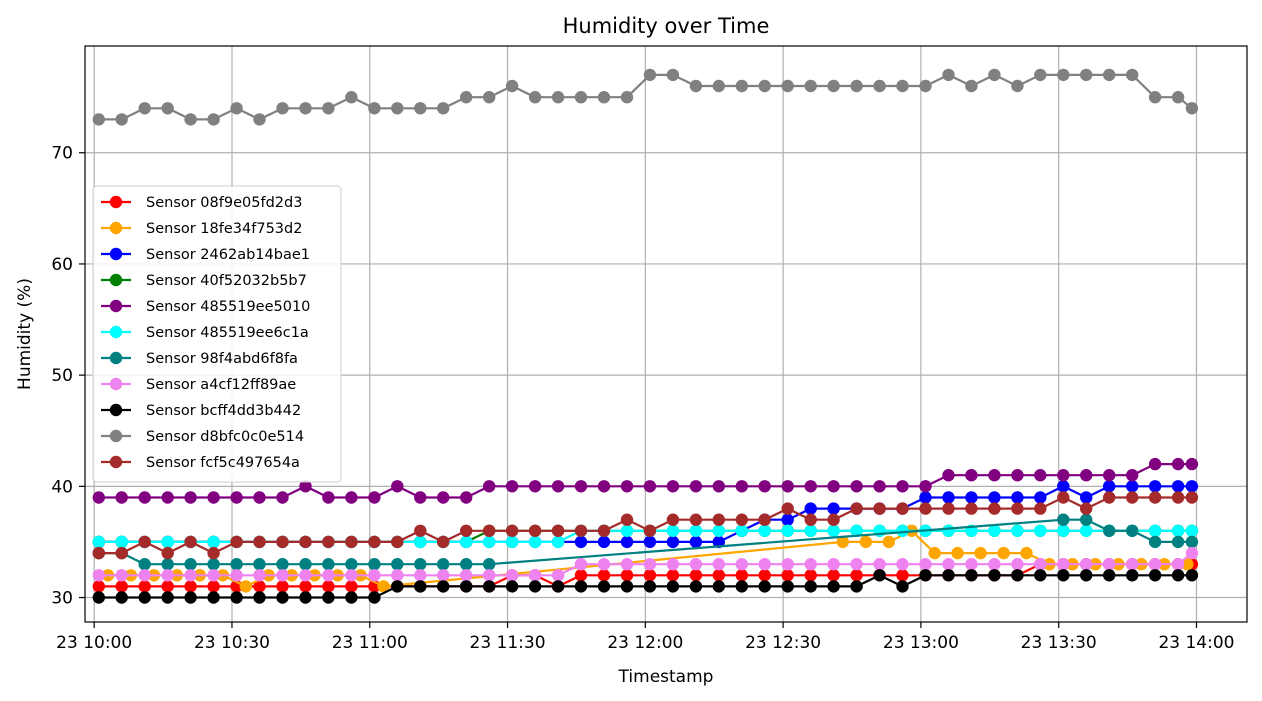 The width and height of the screenshot is (1262, 701). I want to click on legend-label: Sensor fcf5c497654a, so click(223, 463).